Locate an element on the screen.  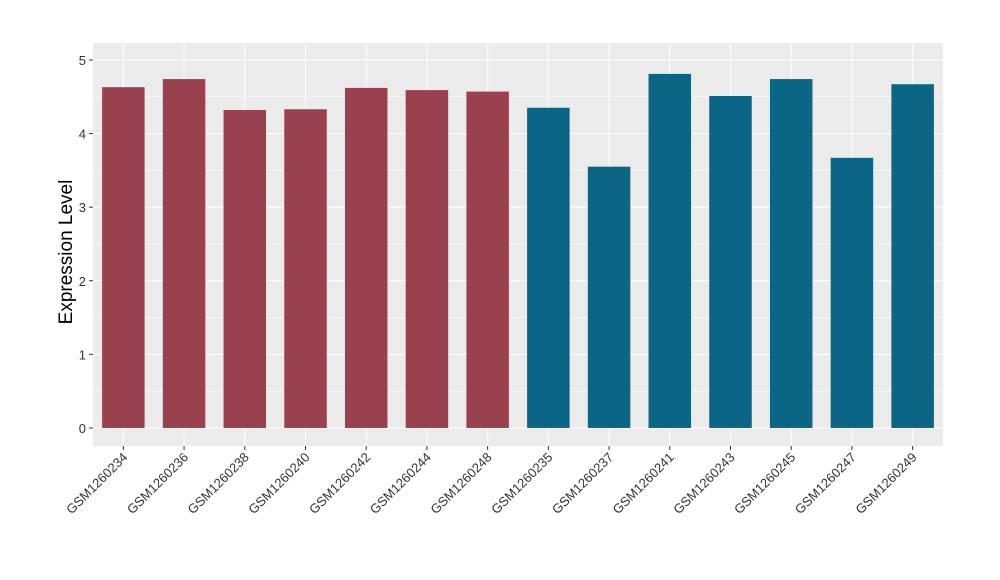
bar-GSM1260247 is located at coordinates (852, 292).